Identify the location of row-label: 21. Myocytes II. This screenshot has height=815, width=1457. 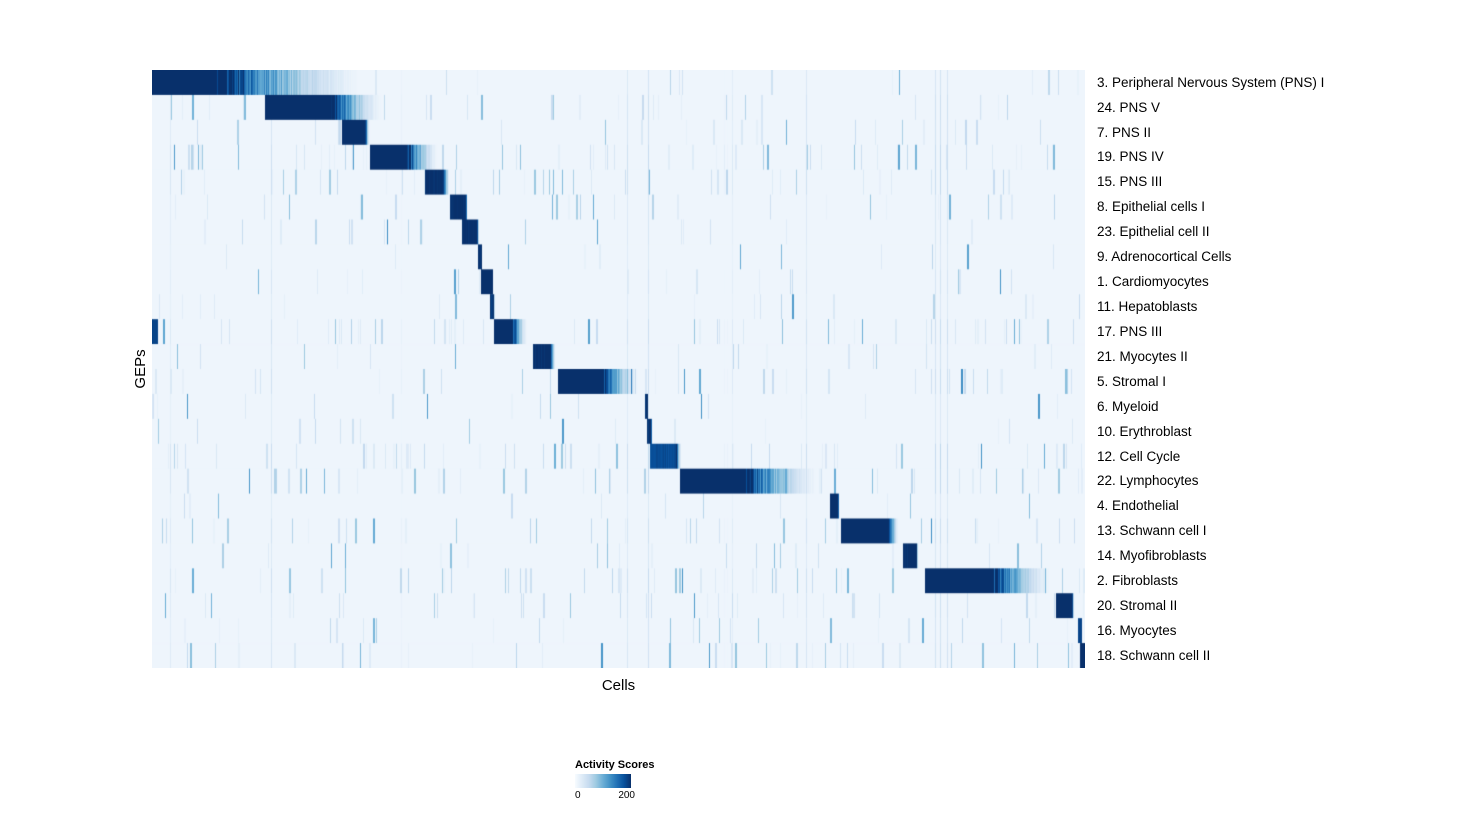
(1142, 356).